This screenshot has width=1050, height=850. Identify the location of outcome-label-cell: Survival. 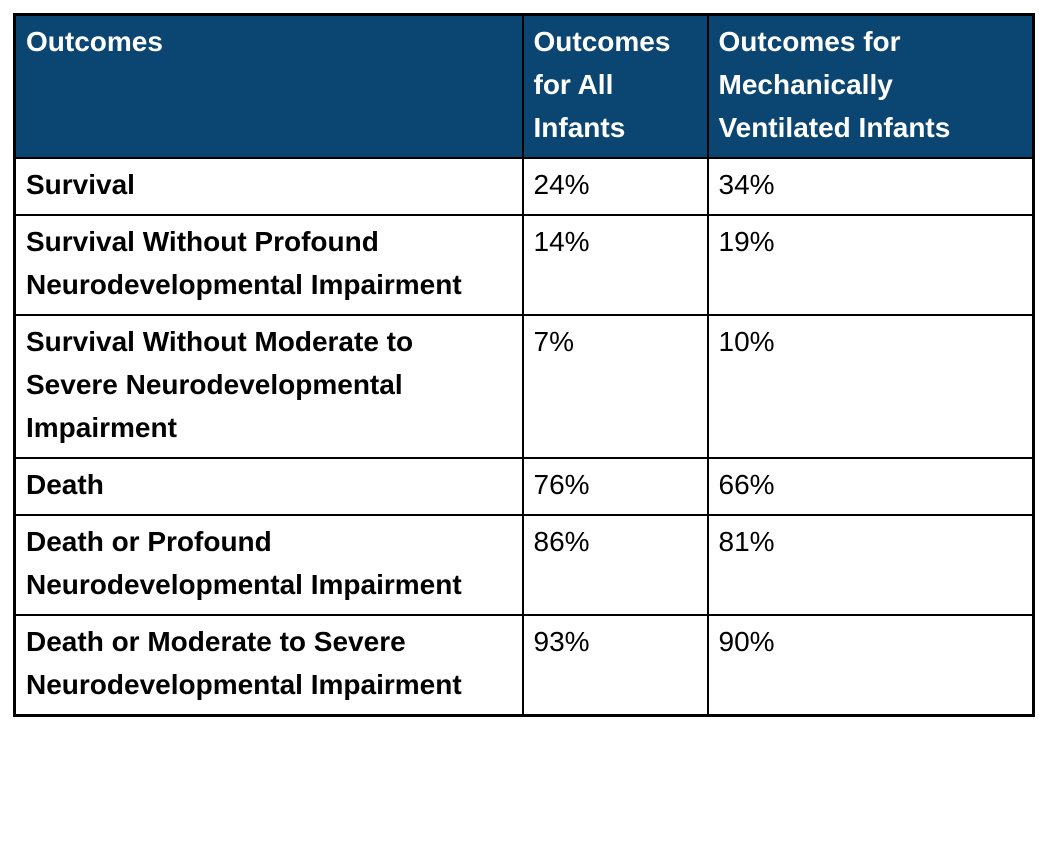
(268, 186).